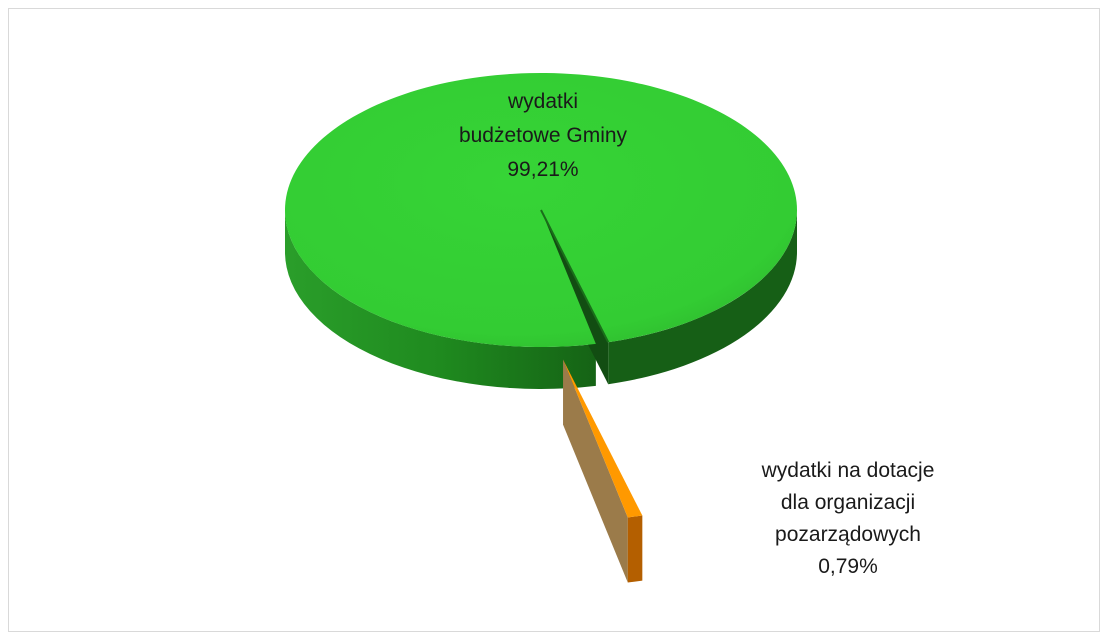 This screenshot has height=642, width=1110. I want to click on label-ngo-line3: pozarządowych, so click(848, 534).